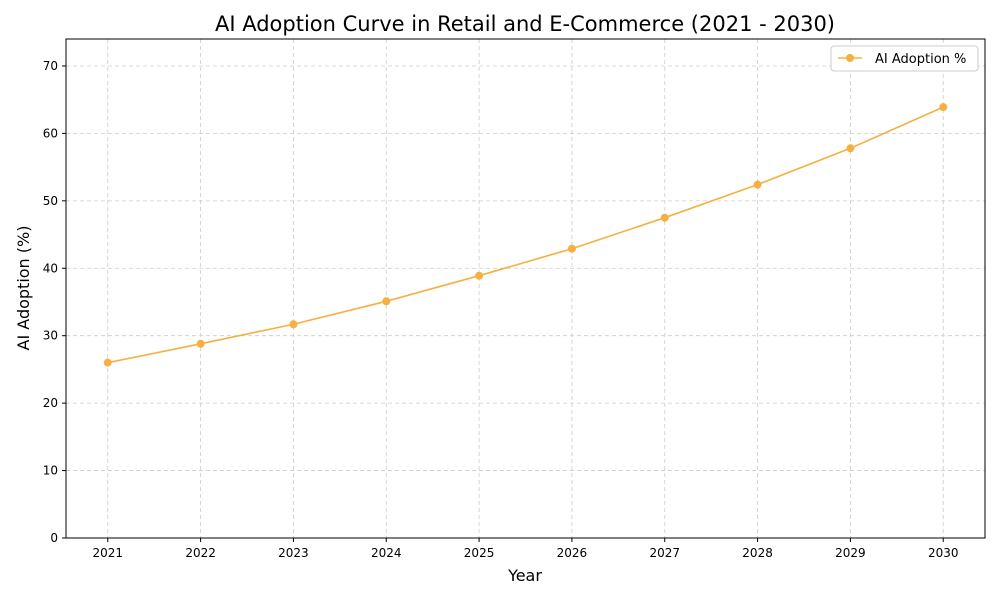 This screenshot has height=604, width=1000. What do you see at coordinates (50, 201) in the screenshot?
I see `y-tick-label: 50` at bounding box center [50, 201].